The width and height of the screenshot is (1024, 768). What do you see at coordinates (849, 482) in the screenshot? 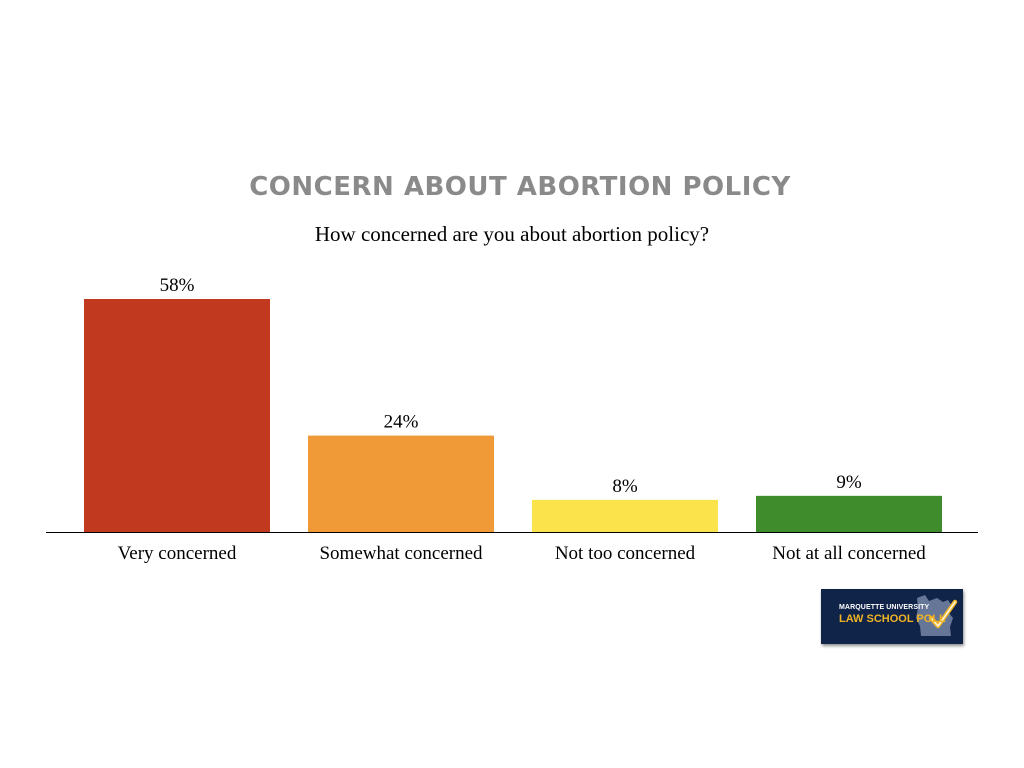
I see `bar-value-label: 9%` at bounding box center [849, 482].